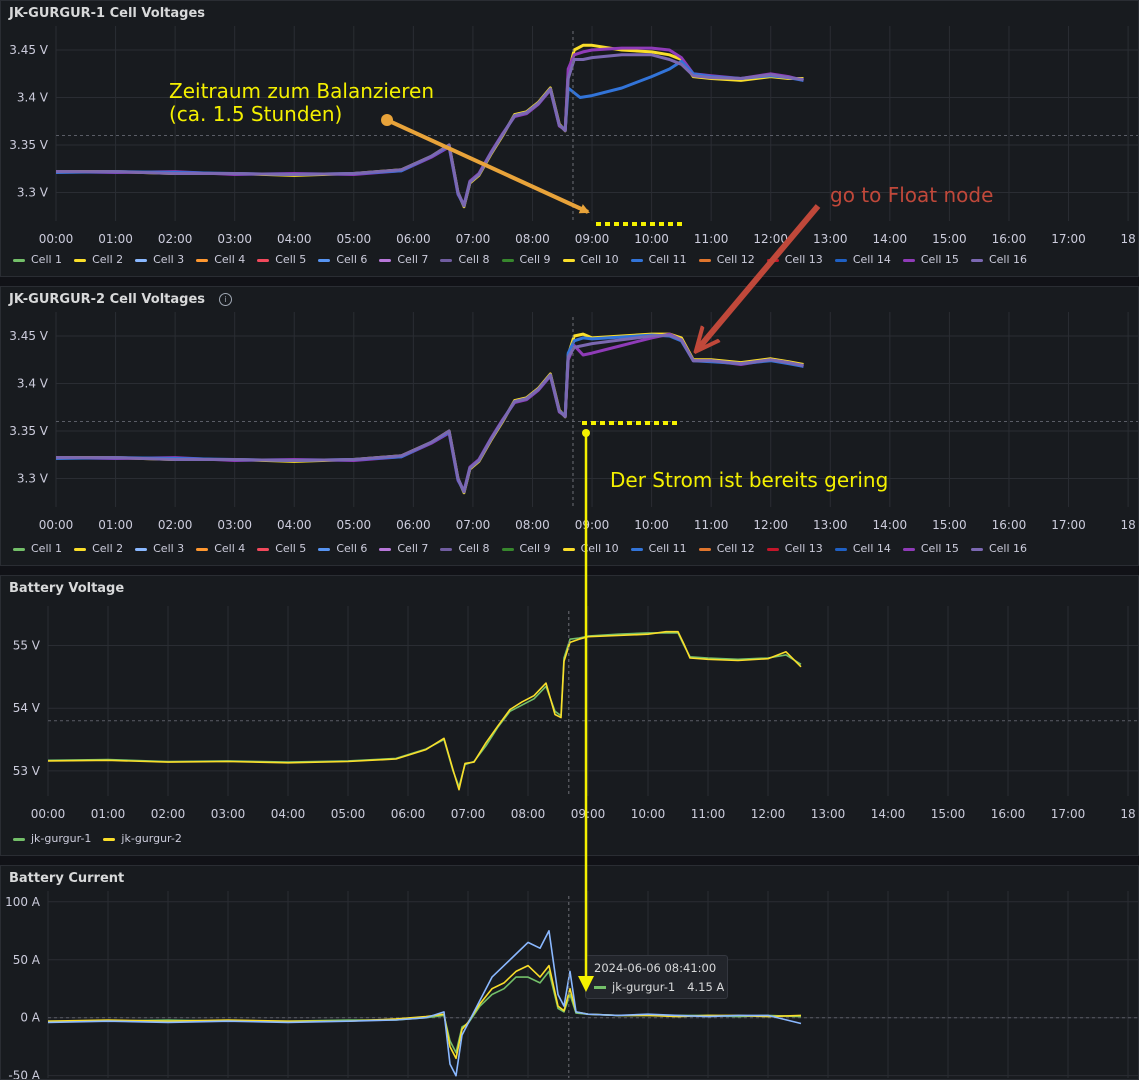 This screenshot has width=1139, height=1080. What do you see at coordinates (651, 525) in the screenshot?
I see `x-tick-label: 10:00` at bounding box center [651, 525].